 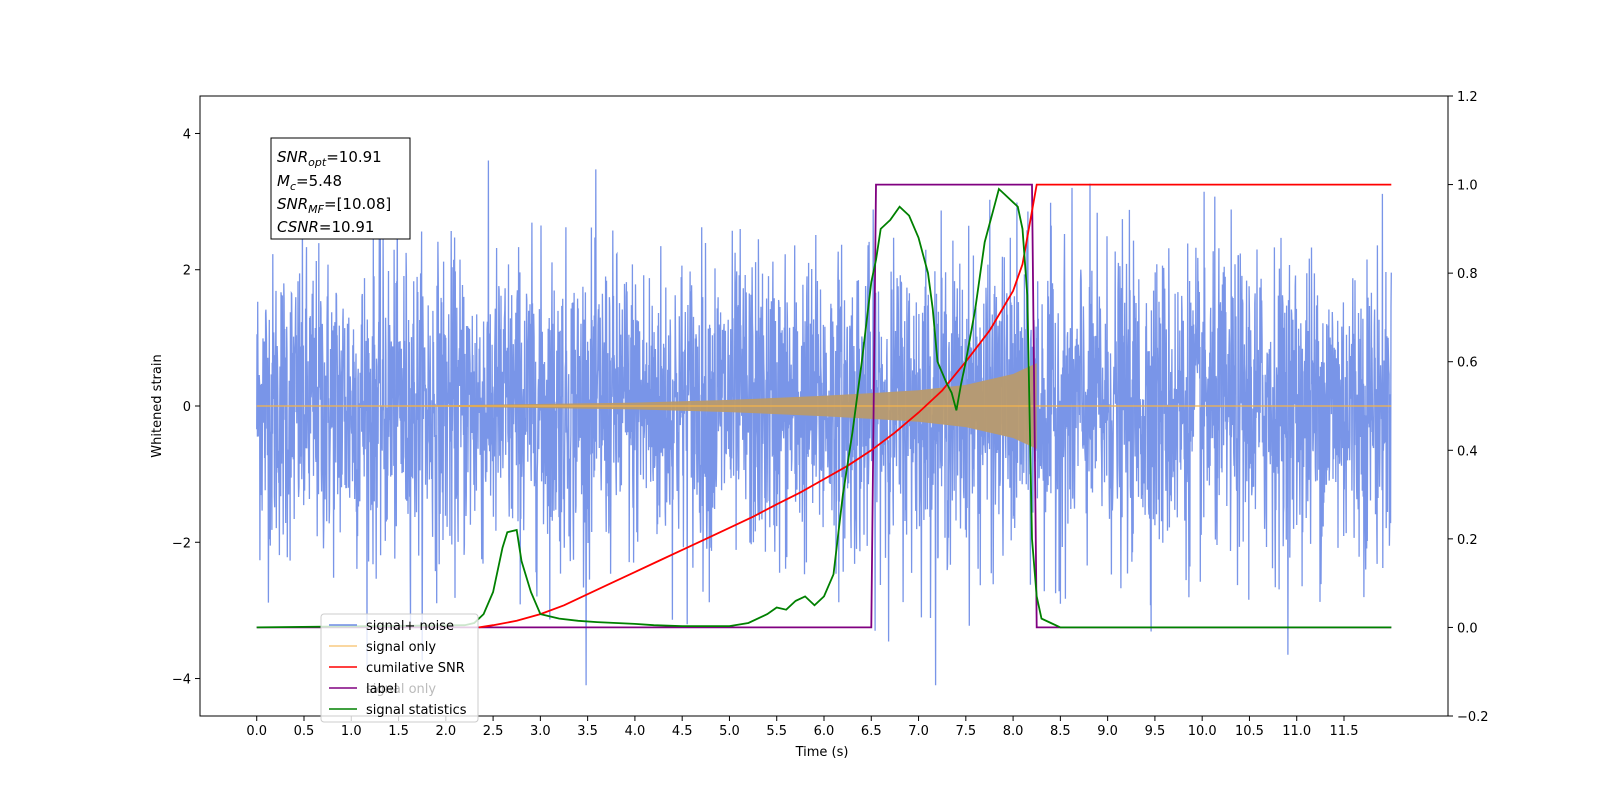 What do you see at coordinates (401, 647) in the screenshot?
I see `svg-text: signal only` at bounding box center [401, 647].